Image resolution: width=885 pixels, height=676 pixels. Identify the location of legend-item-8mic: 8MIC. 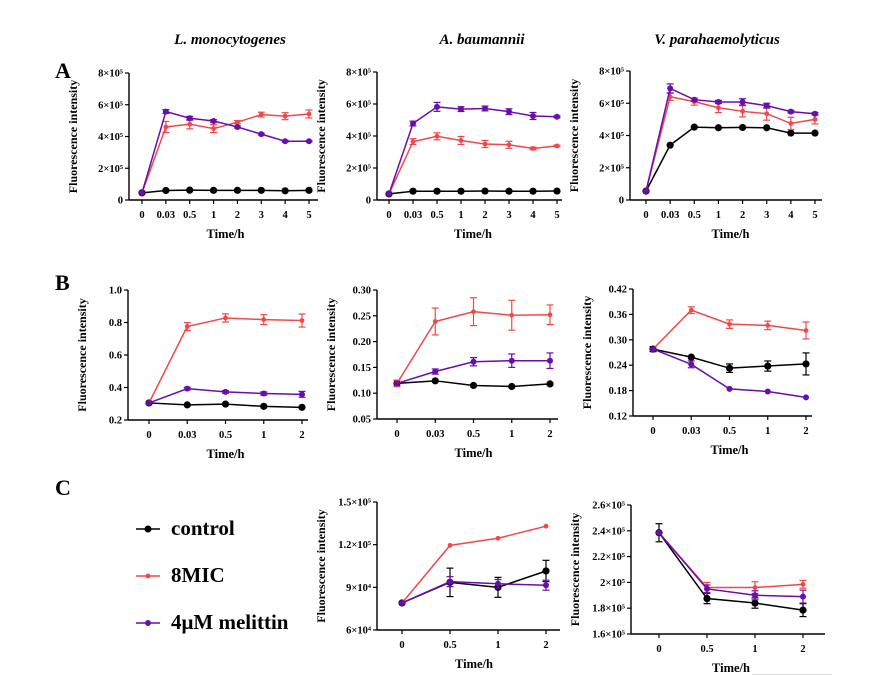
(211, 575).